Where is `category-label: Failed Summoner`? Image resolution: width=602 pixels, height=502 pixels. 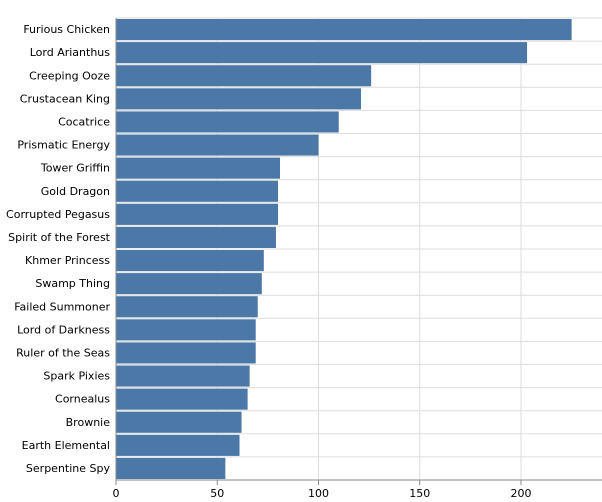
category-label: Failed Summoner is located at coordinates (62, 306).